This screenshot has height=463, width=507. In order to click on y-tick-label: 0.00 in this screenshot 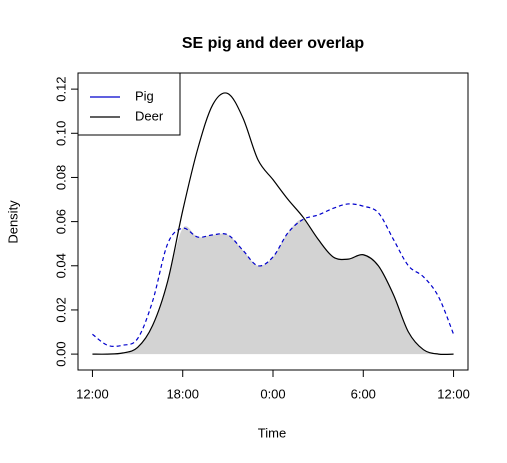, I will do `click(60, 353)`.